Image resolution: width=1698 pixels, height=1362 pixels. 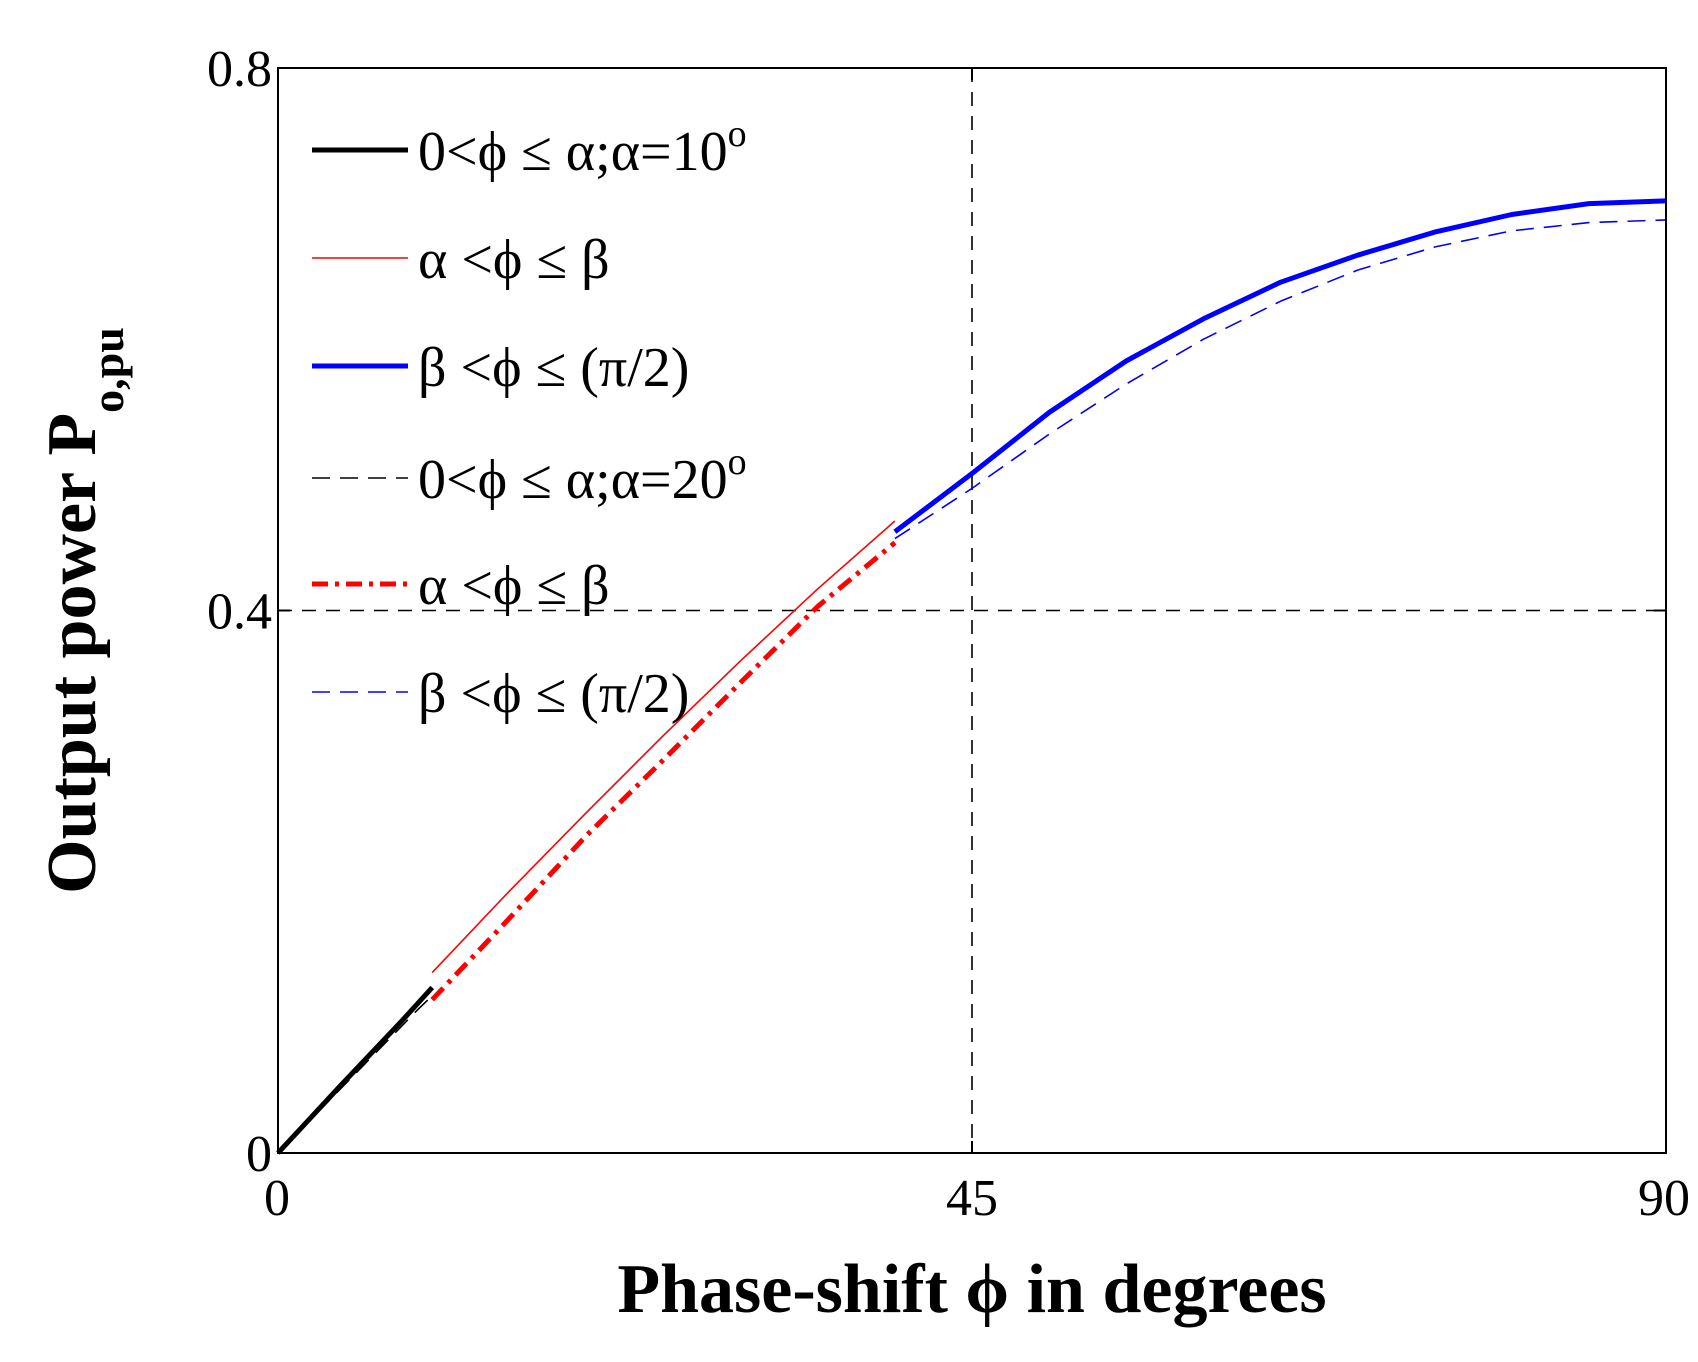 What do you see at coordinates (514, 260) in the screenshot?
I see `legend-label-2: α <ϕ ≤ β` at bounding box center [514, 260].